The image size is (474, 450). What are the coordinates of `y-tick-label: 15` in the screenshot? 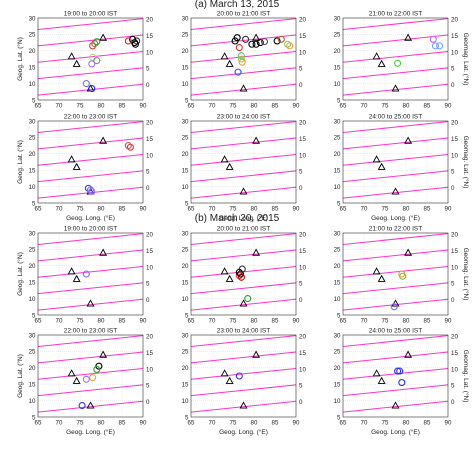 It's located at (32, 171).